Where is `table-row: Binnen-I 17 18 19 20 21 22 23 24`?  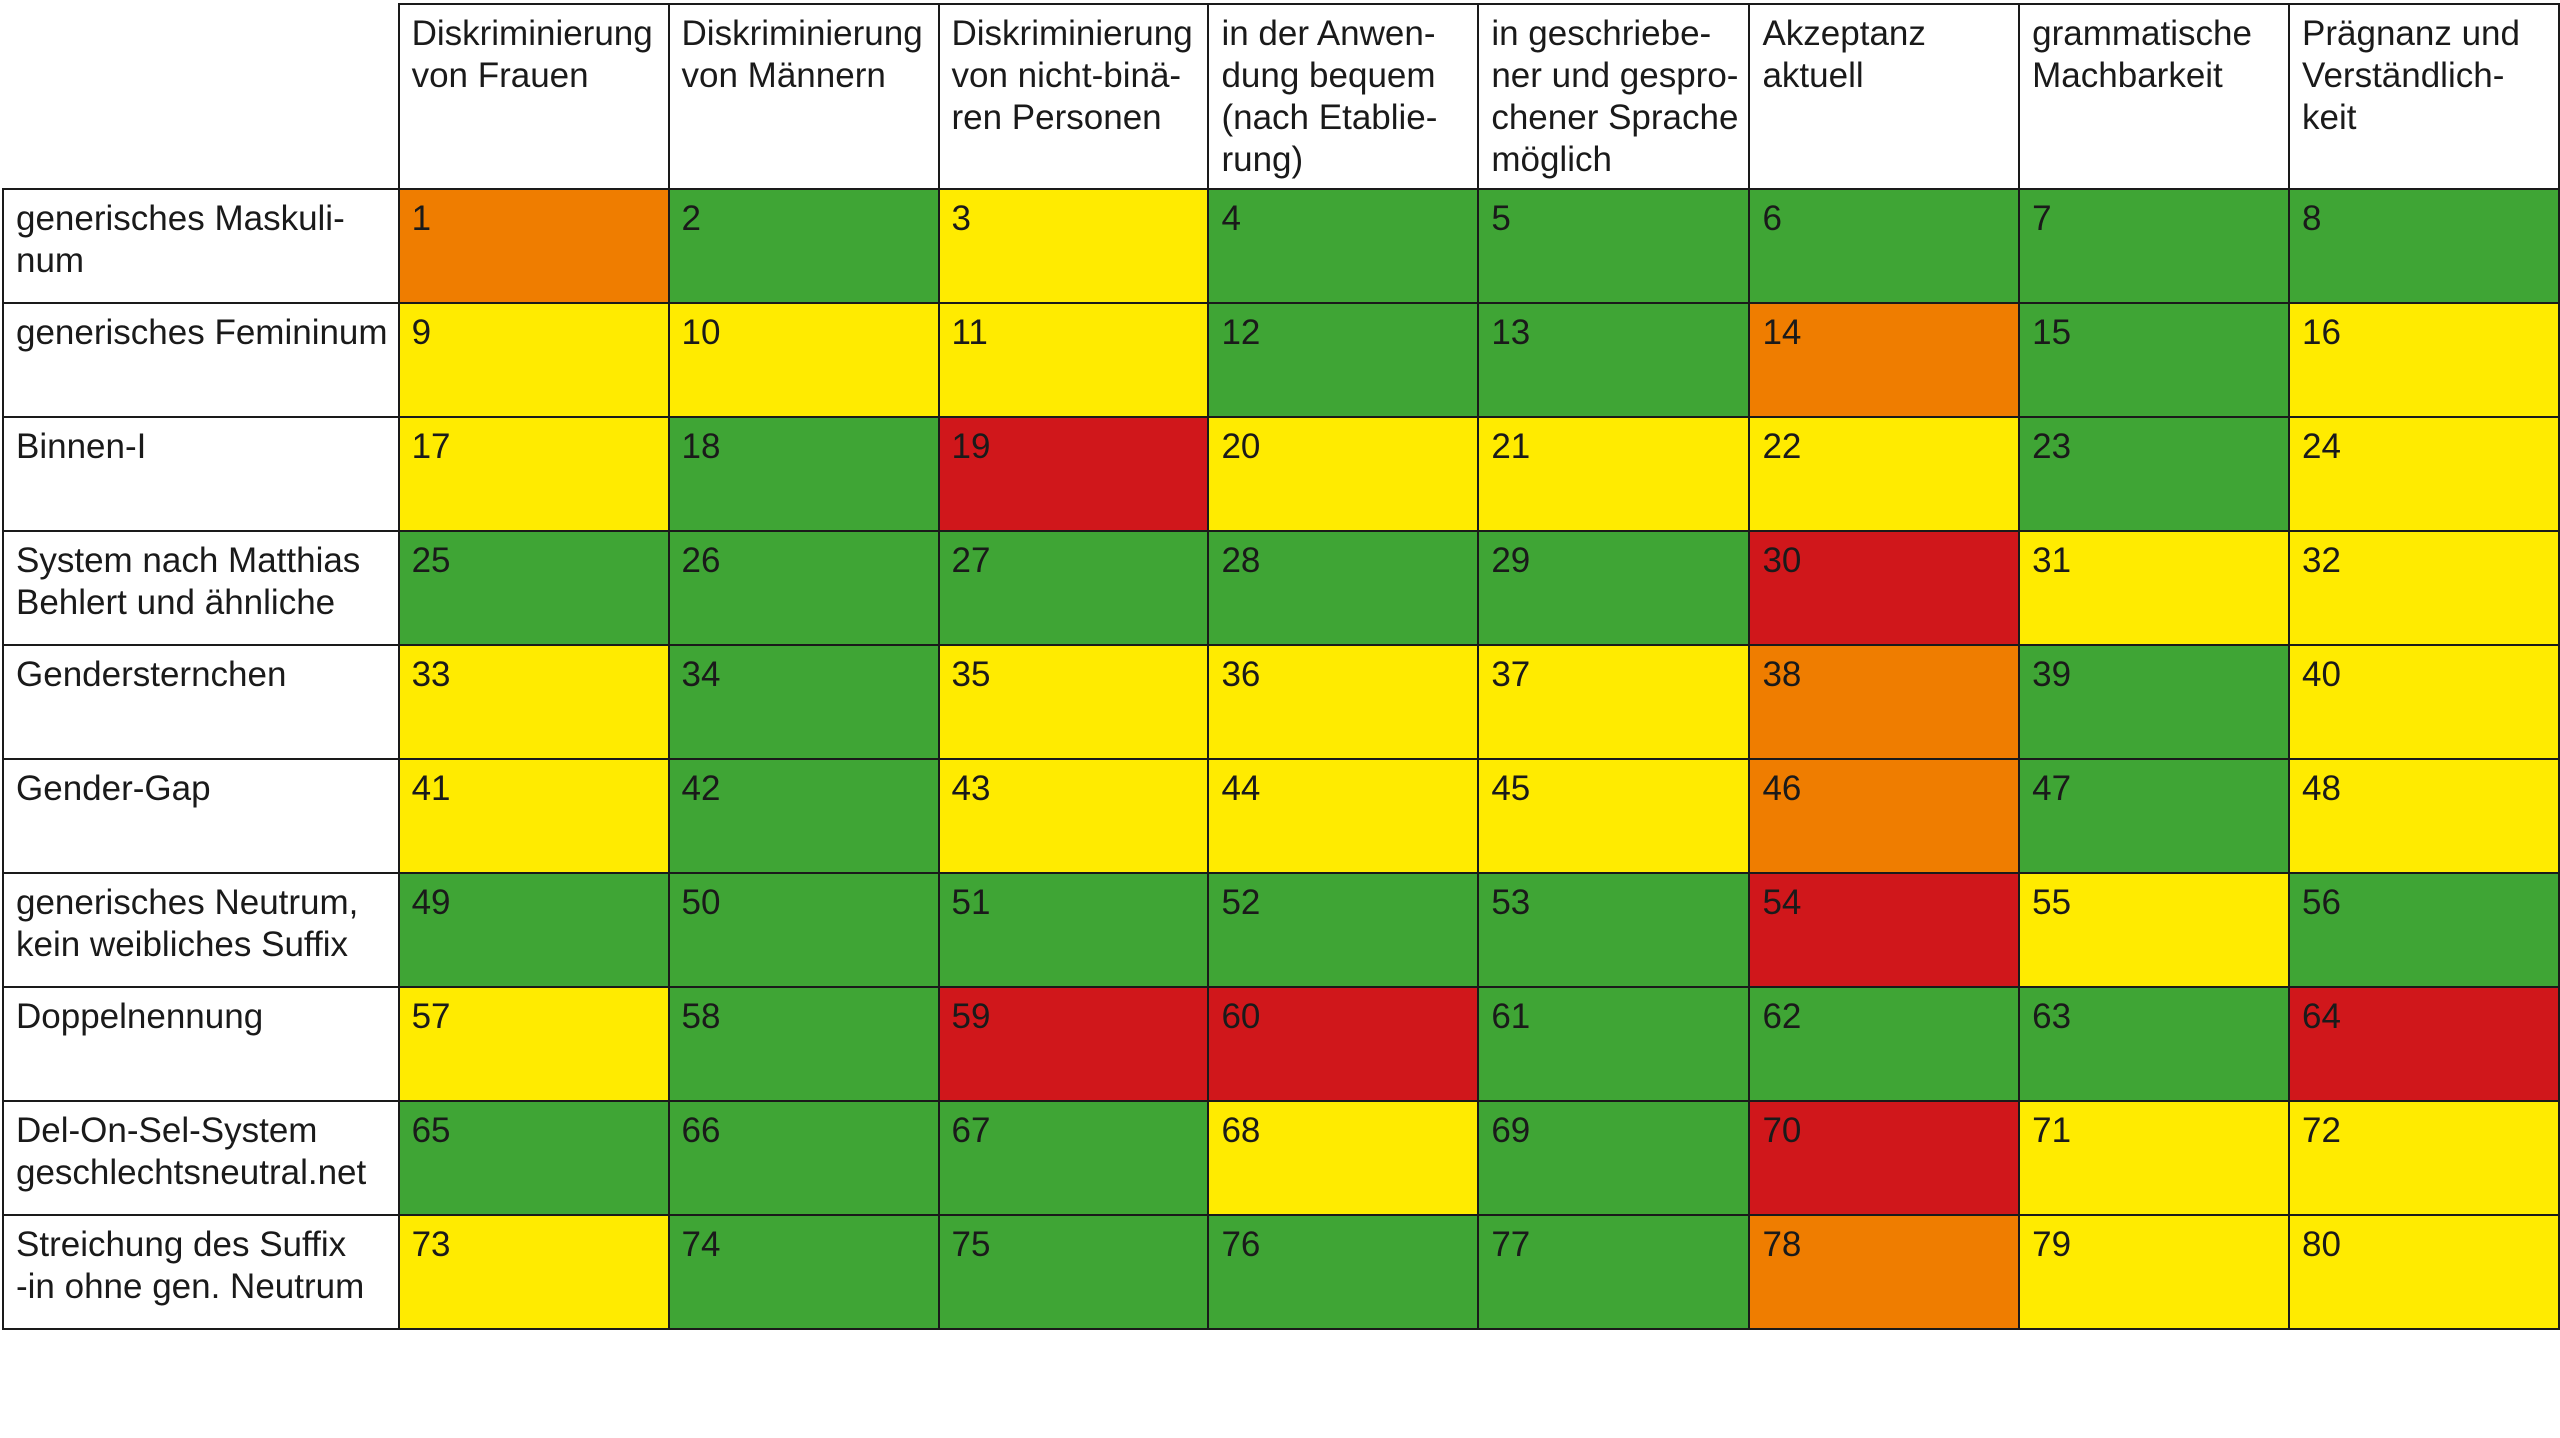 table-row: Binnen-I 17 18 19 20 21 22 23 24 is located at coordinates (1281, 474).